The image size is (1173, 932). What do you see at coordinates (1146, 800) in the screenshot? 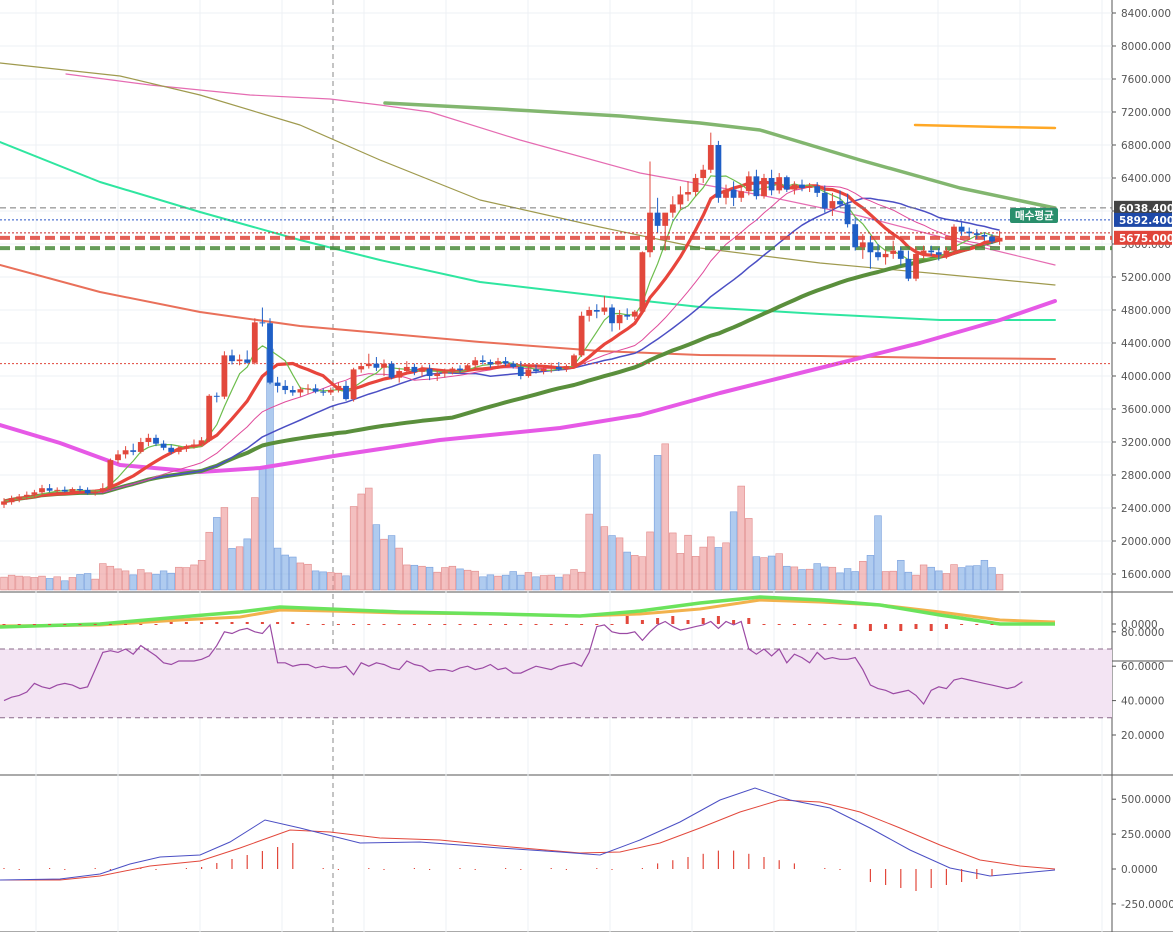
I see `macd-tick-label: 500.0000` at bounding box center [1146, 800].